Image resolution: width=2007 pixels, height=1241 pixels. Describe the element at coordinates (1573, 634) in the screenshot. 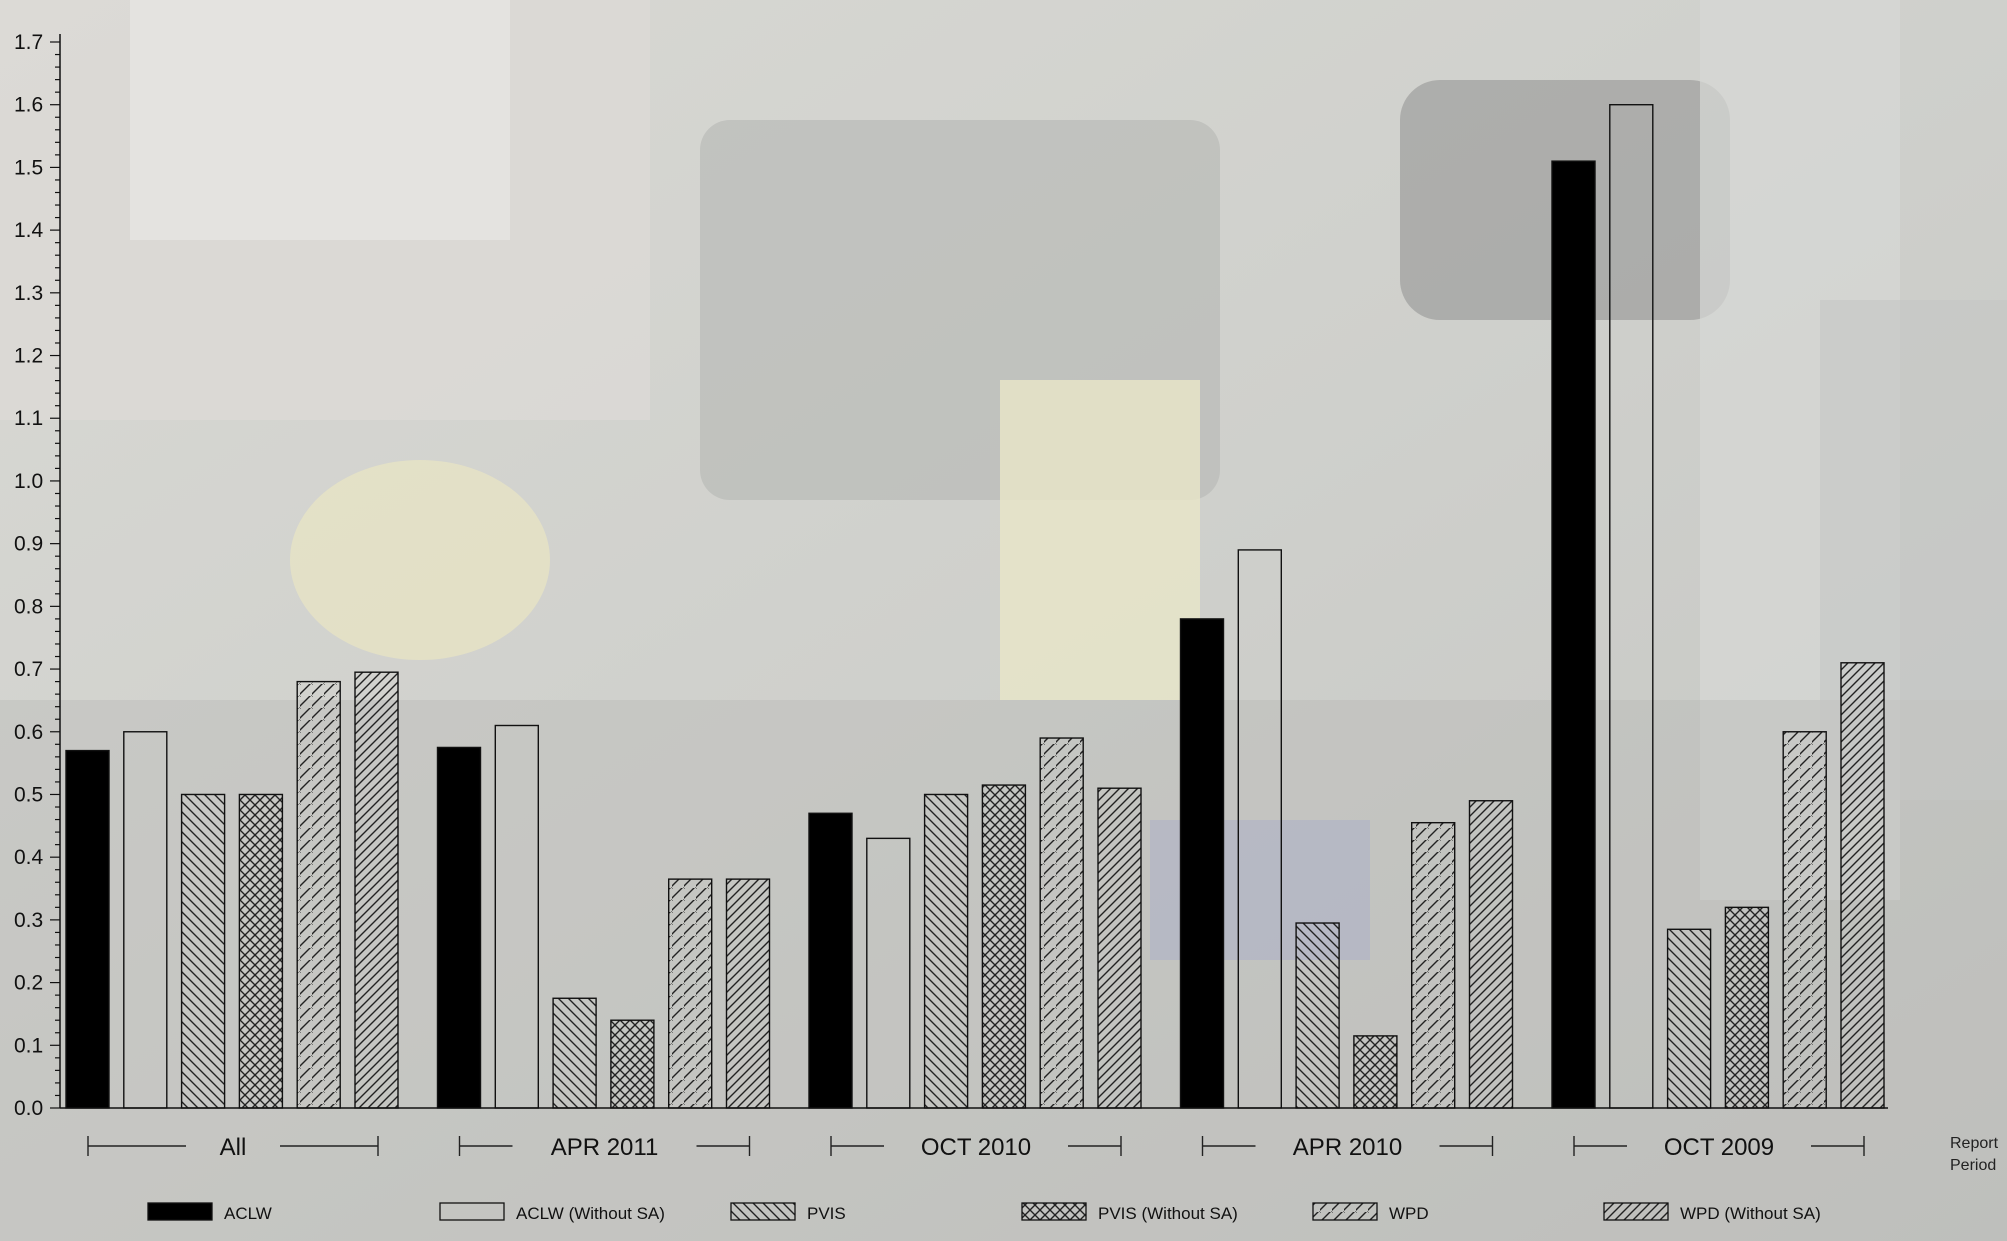

I see `bar-aclw-oct-2009` at that location.